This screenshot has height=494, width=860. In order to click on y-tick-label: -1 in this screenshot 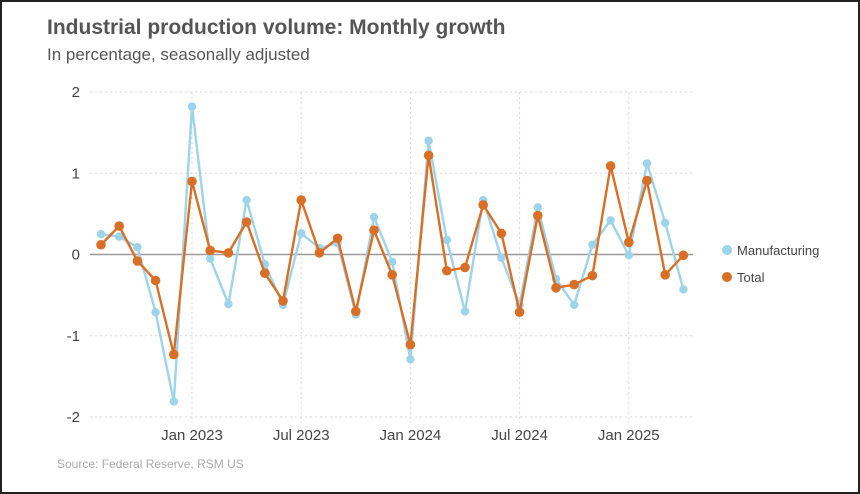, I will do `click(73, 336)`.